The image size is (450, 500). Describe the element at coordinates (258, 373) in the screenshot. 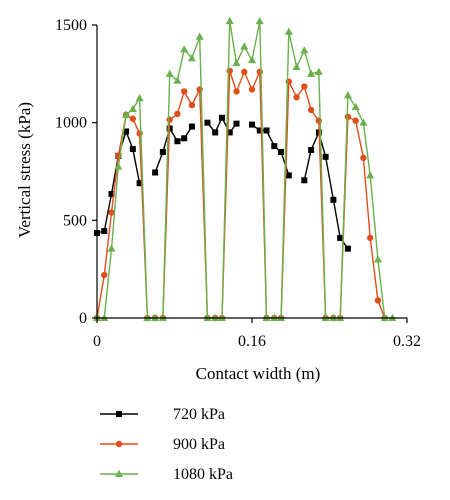

I see `x-axis-title: Contact width (m)` at that location.